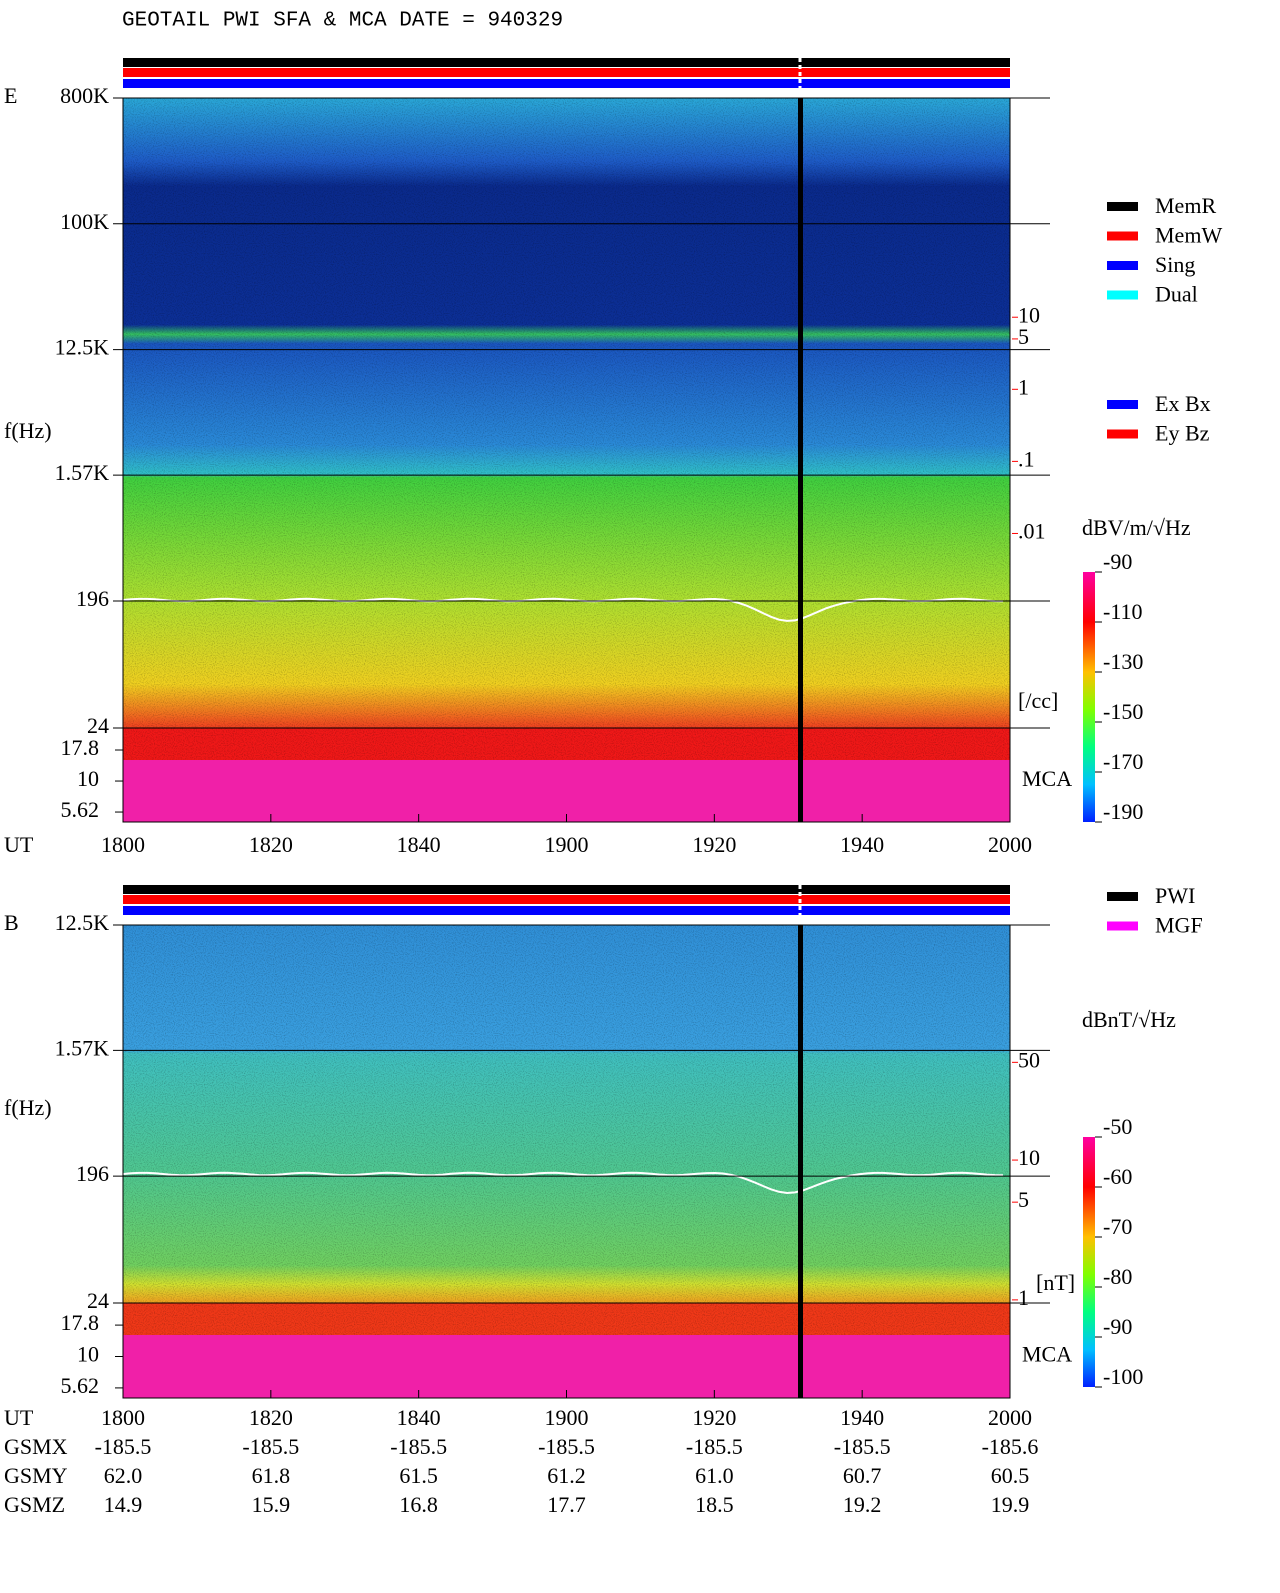  I want to click on orbit-value: 62.0, so click(123, 1475).